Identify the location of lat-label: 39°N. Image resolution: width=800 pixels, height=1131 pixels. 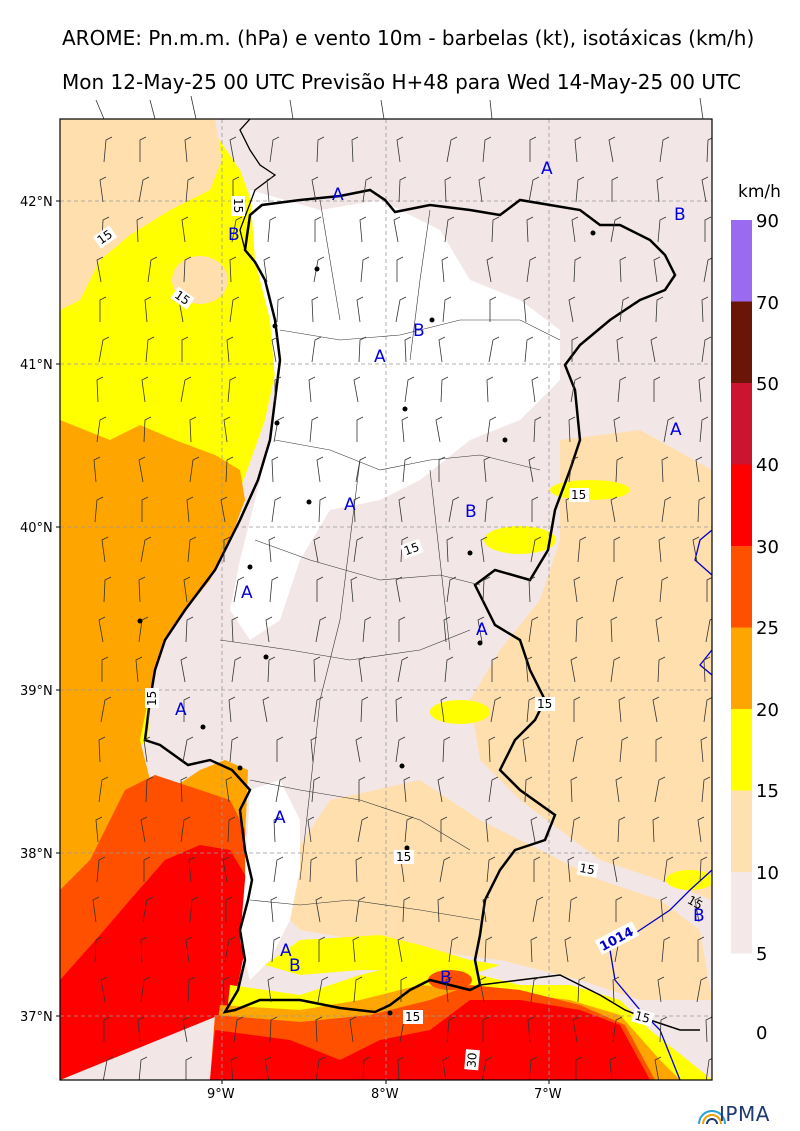
(36, 691).